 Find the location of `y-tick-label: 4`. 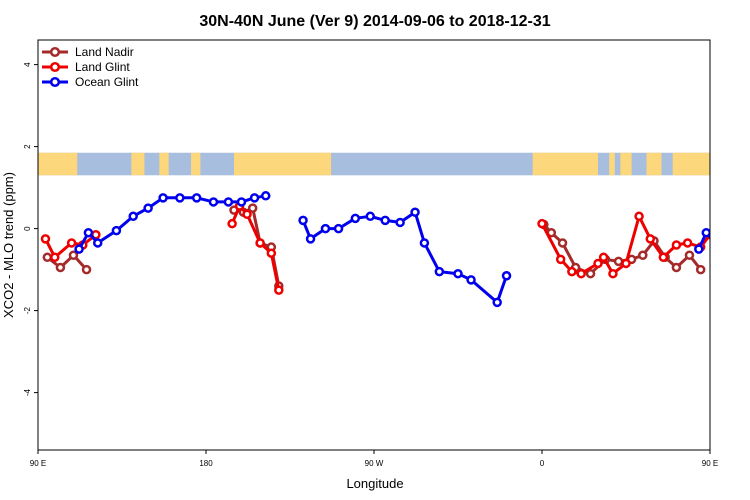

y-tick-label: 4 is located at coordinates (27, 64).